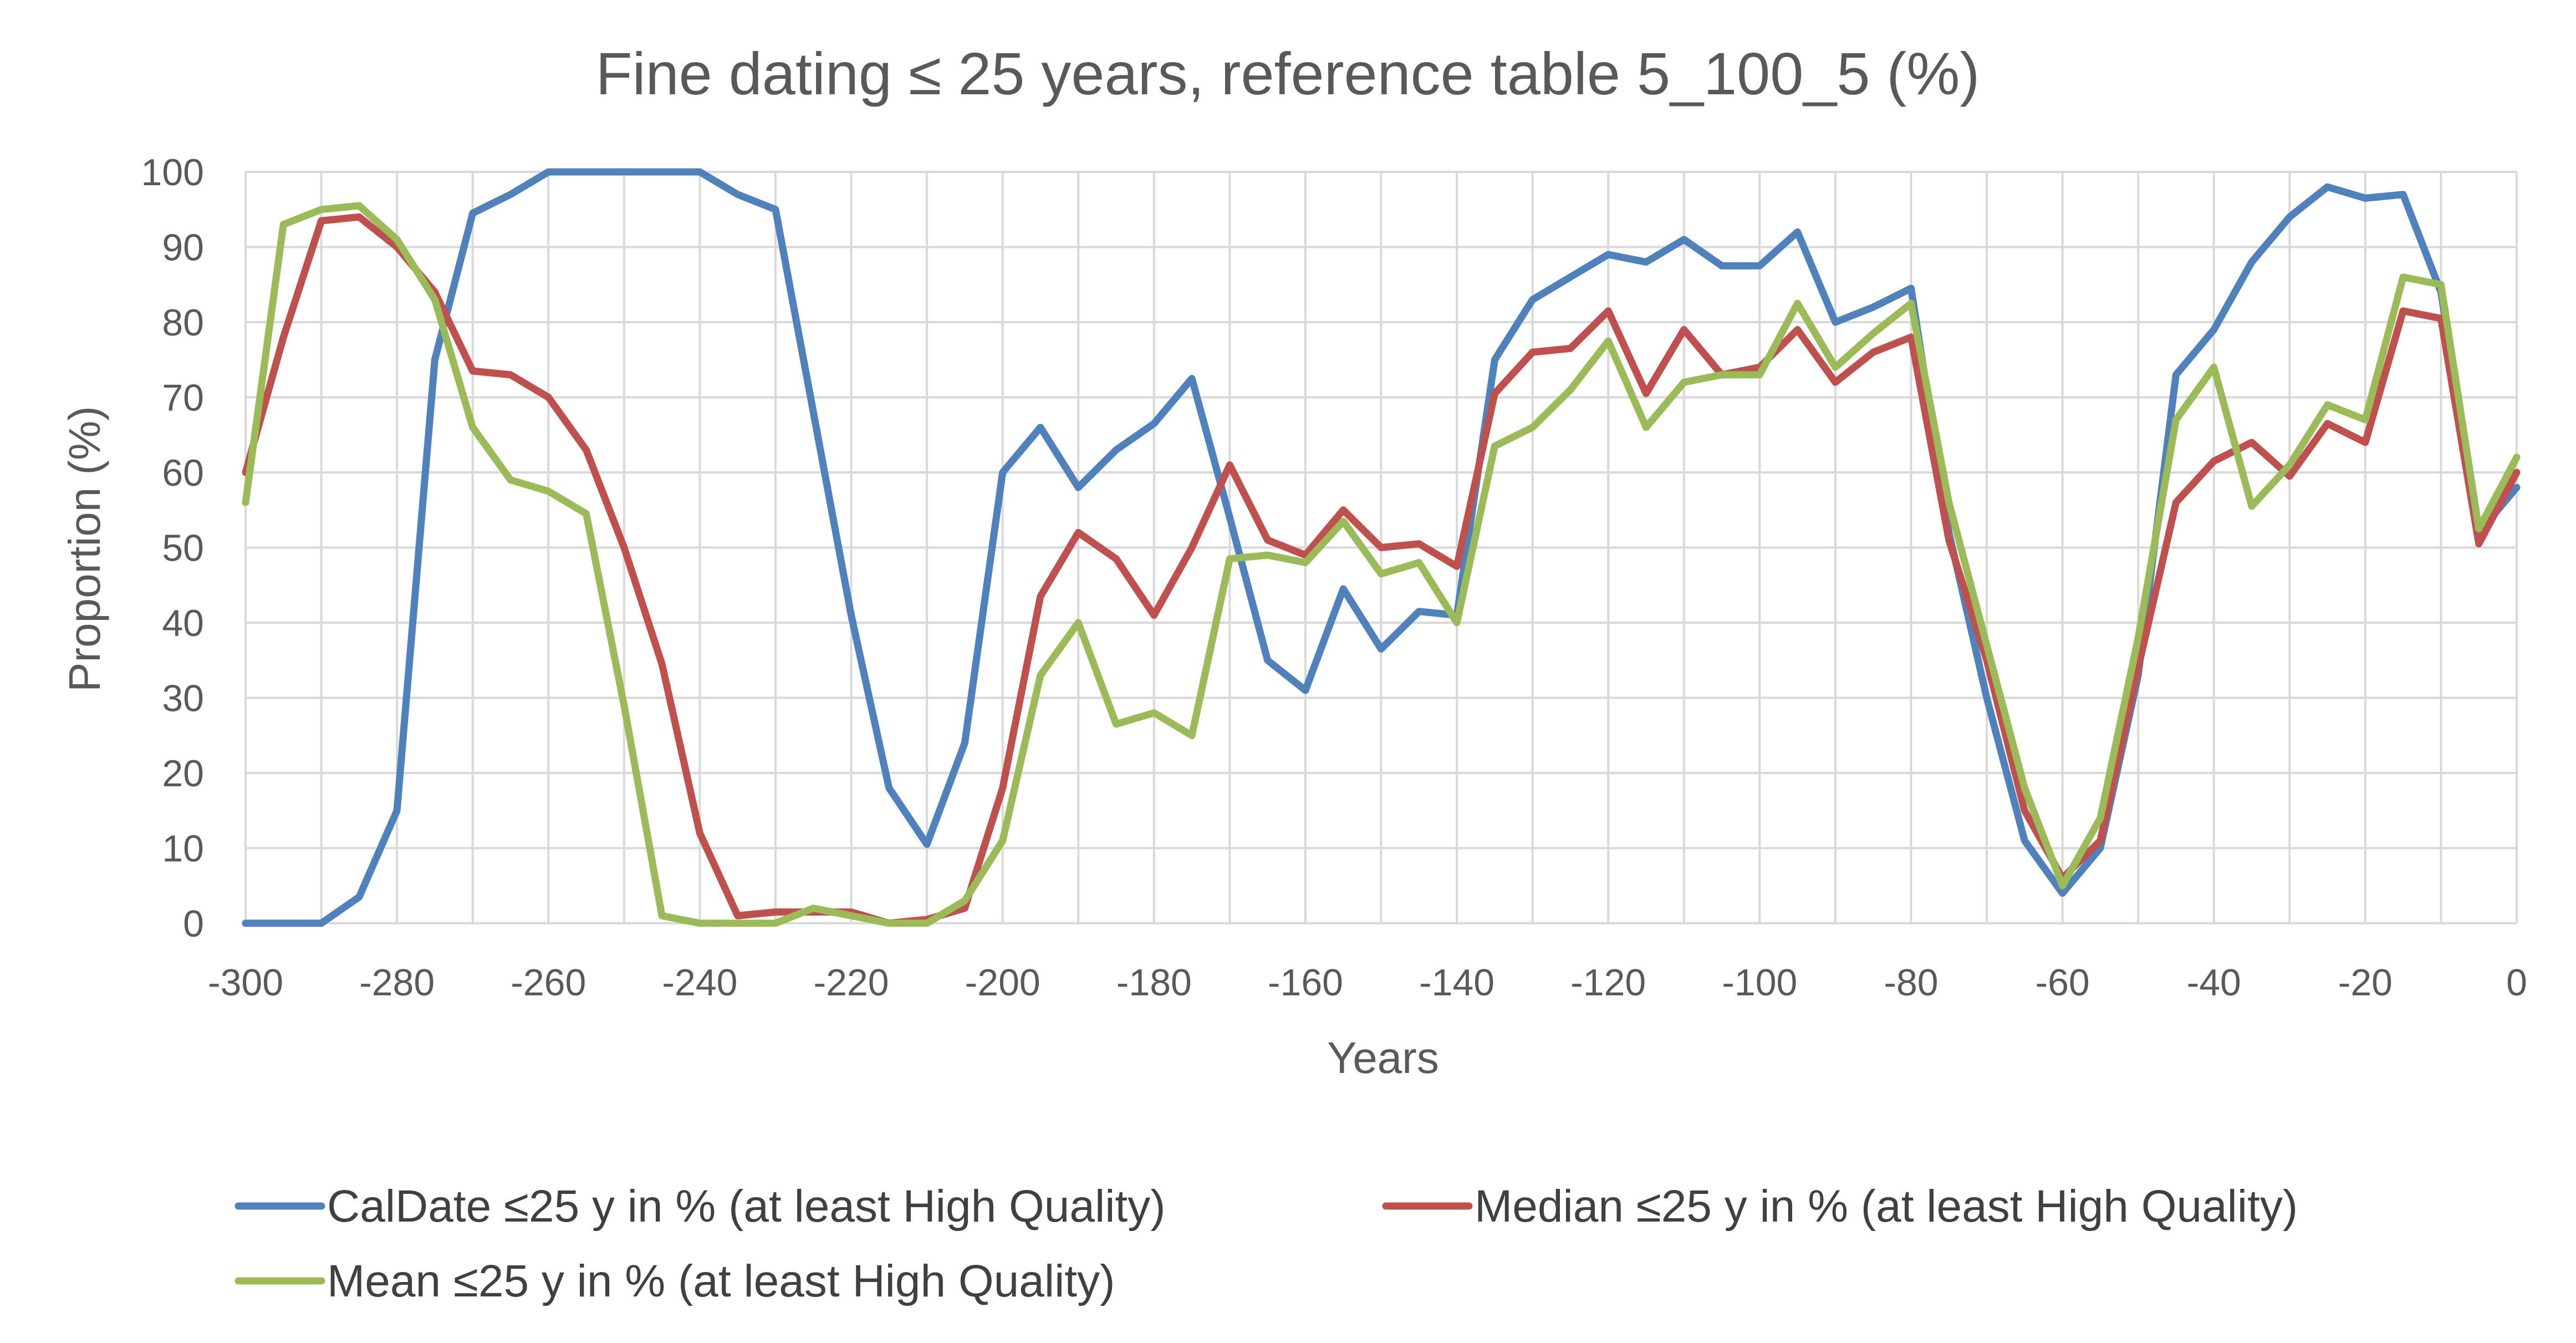 The height and width of the screenshot is (1343, 2576). Describe the element at coordinates (183, 849) in the screenshot. I see `y-tick-label: 10` at that location.